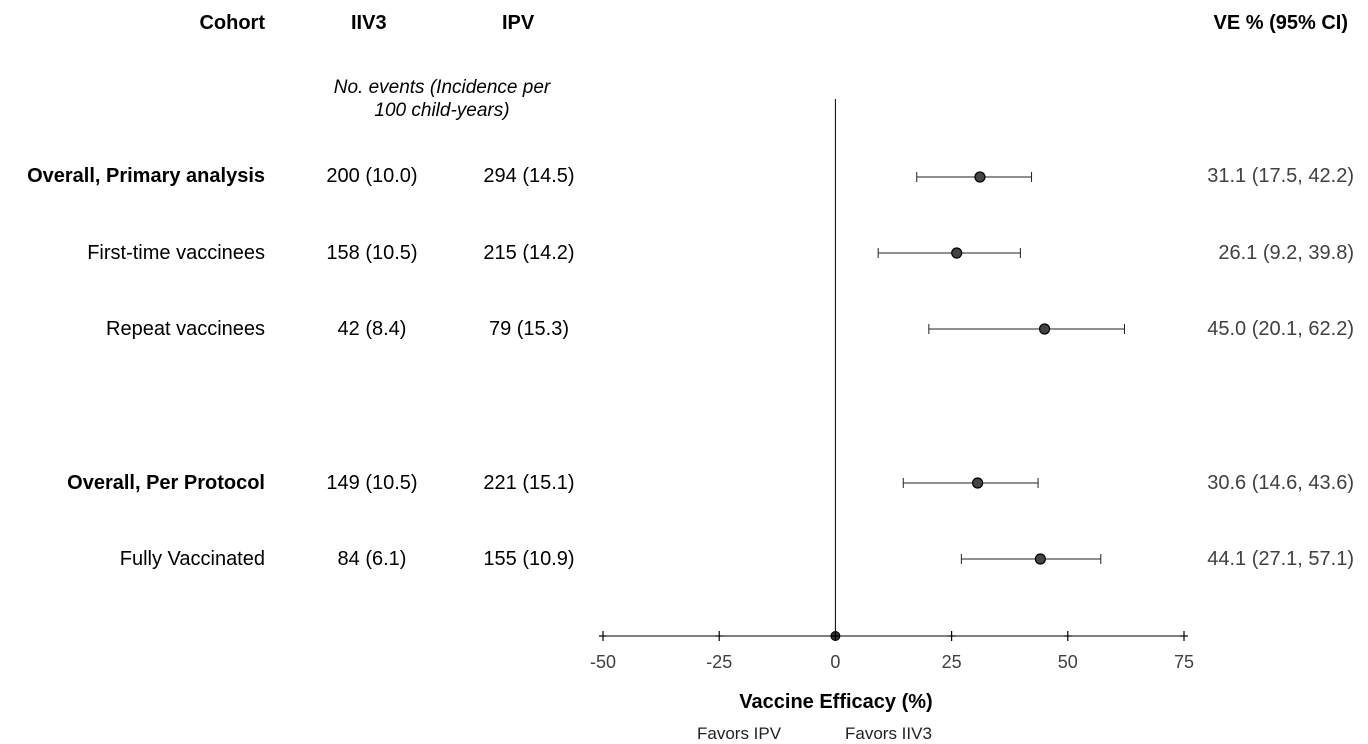  What do you see at coordinates (146, 176) in the screenshot?
I see `row-label-overall-primary: Overall, Primary analysis` at bounding box center [146, 176].